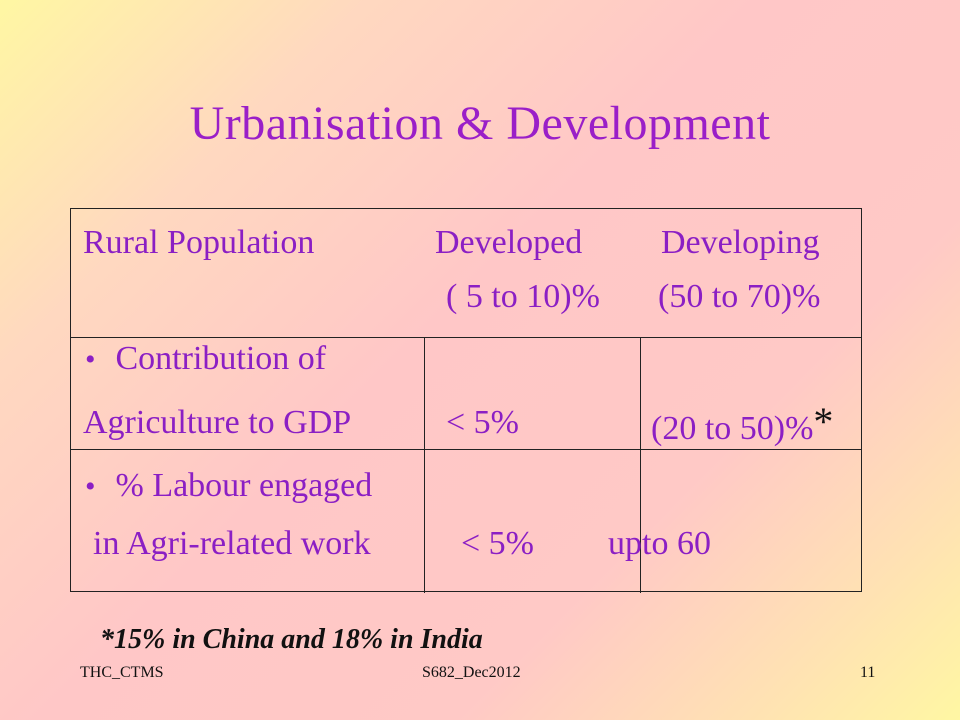  Describe the element at coordinates (823, 421) in the screenshot. I see `footnote-marker: *` at that location.